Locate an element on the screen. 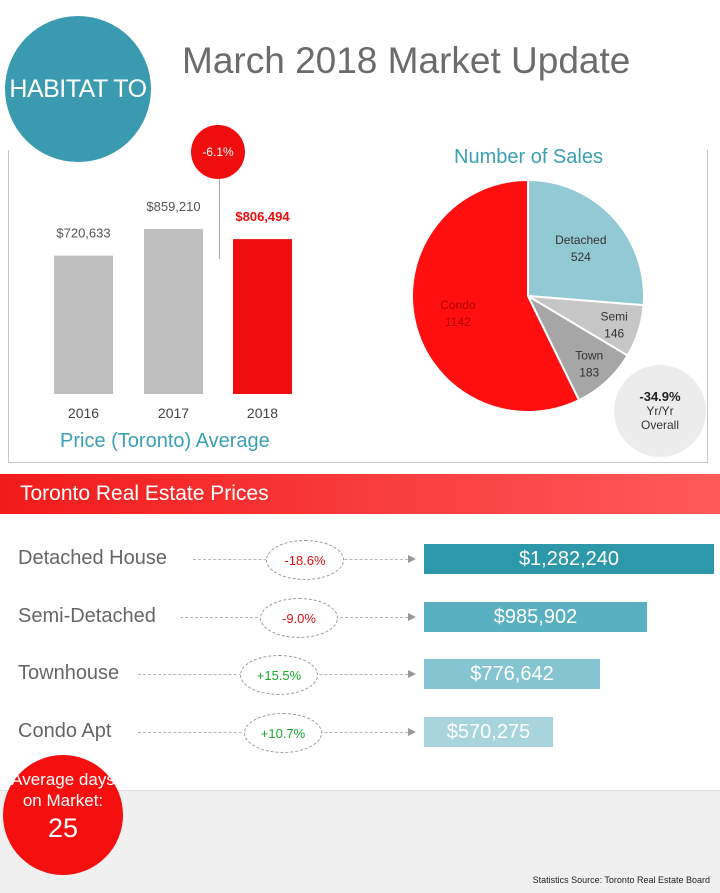 This screenshot has width=720, height=893. days-on-market-badge: Average days on Market: 25 is located at coordinates (63, 815).